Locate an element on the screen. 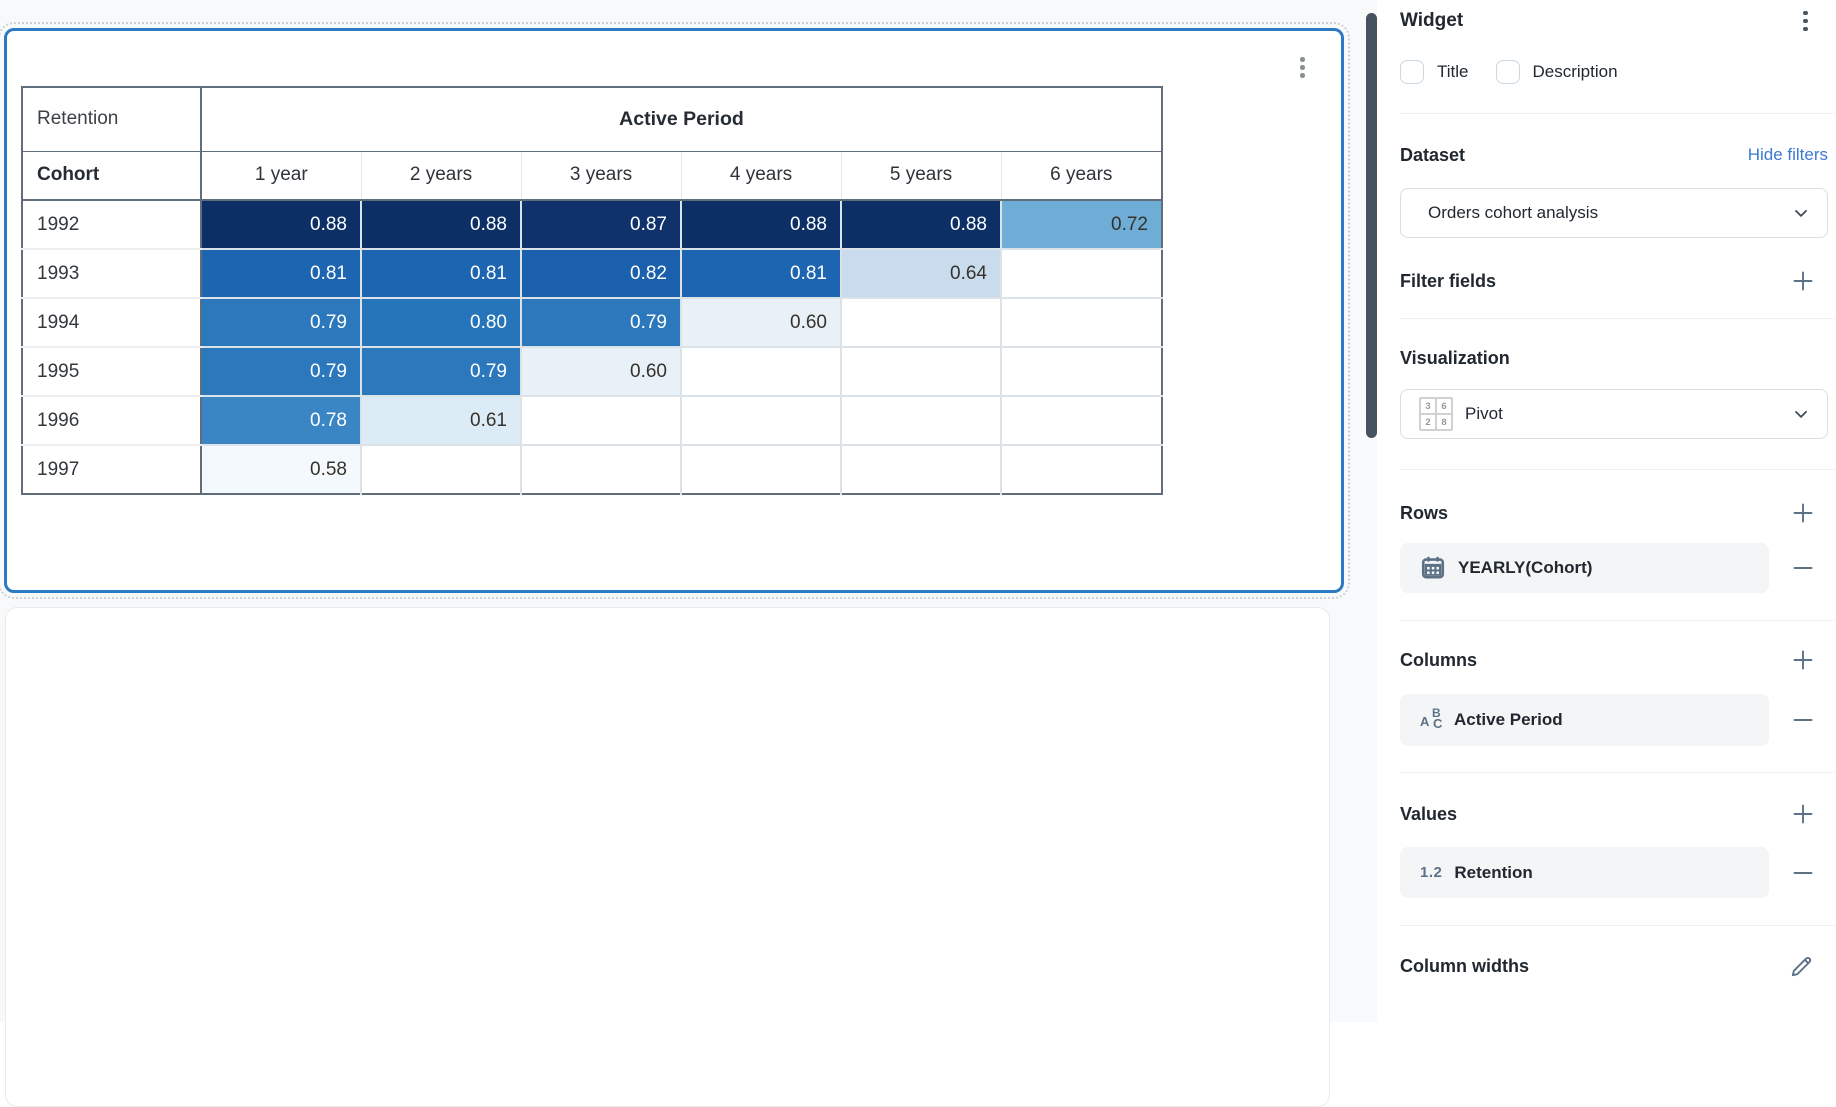  pivot-table-row: 1994 0.79 0.80 0.79 0.60 is located at coordinates (592, 323).